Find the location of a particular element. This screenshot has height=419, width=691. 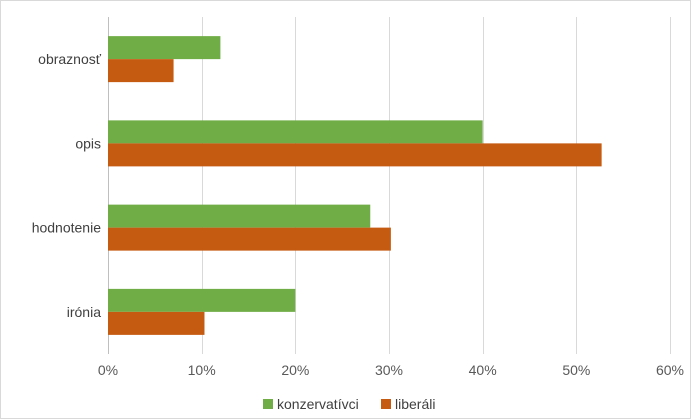

x-tick-label: 60% is located at coordinates (670, 370).